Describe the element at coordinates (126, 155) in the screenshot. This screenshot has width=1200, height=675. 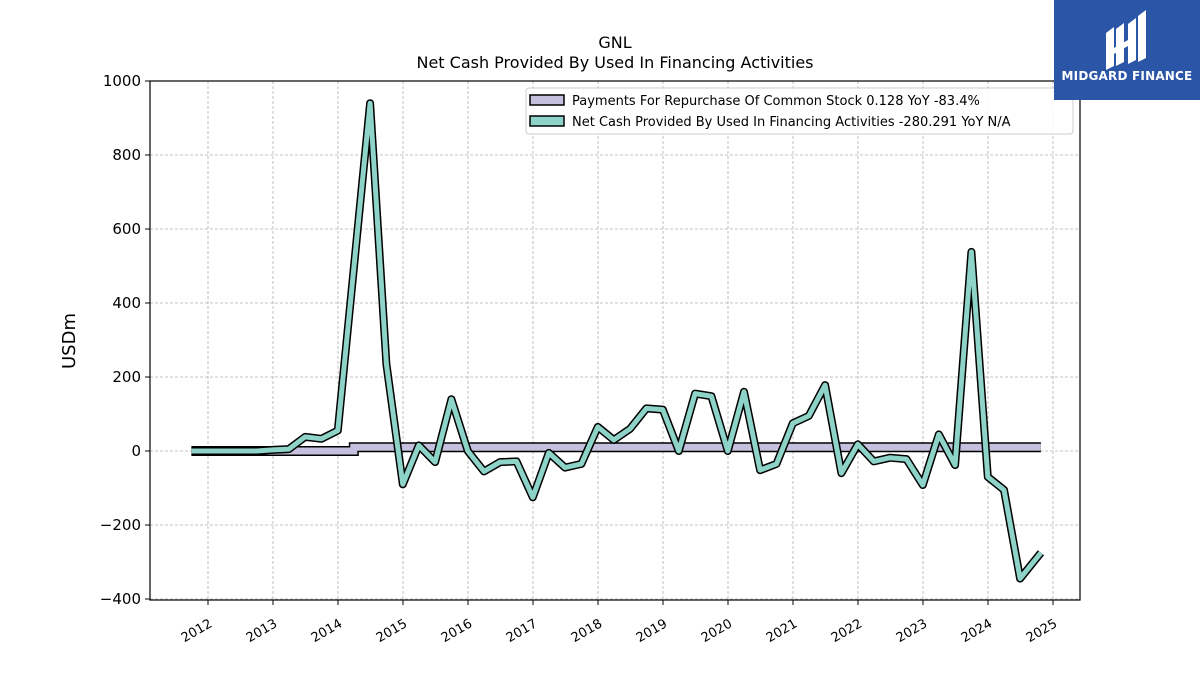
I see `y-tick-label: 800` at that location.